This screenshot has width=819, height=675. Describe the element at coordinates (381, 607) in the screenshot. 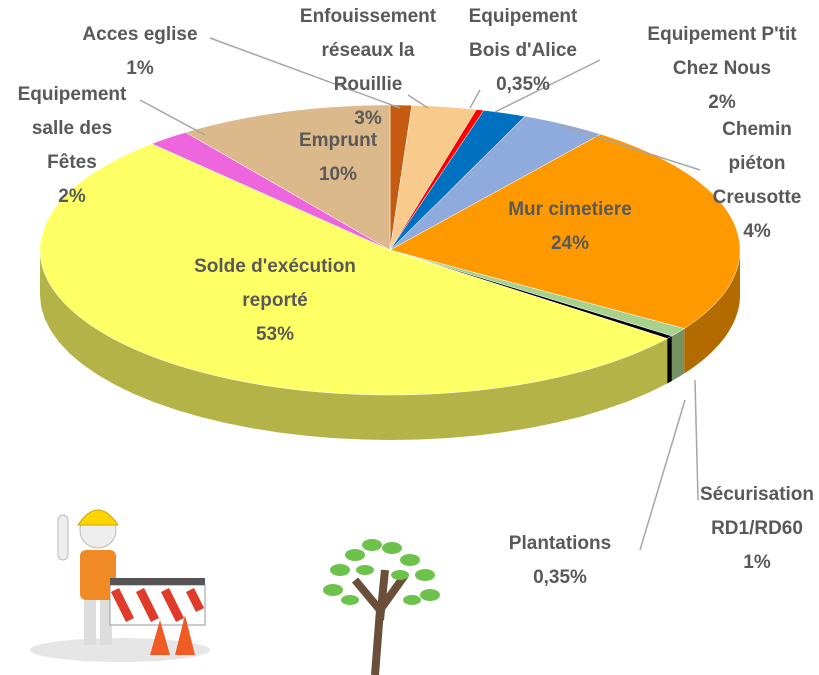

I see `tree-illustration` at that location.